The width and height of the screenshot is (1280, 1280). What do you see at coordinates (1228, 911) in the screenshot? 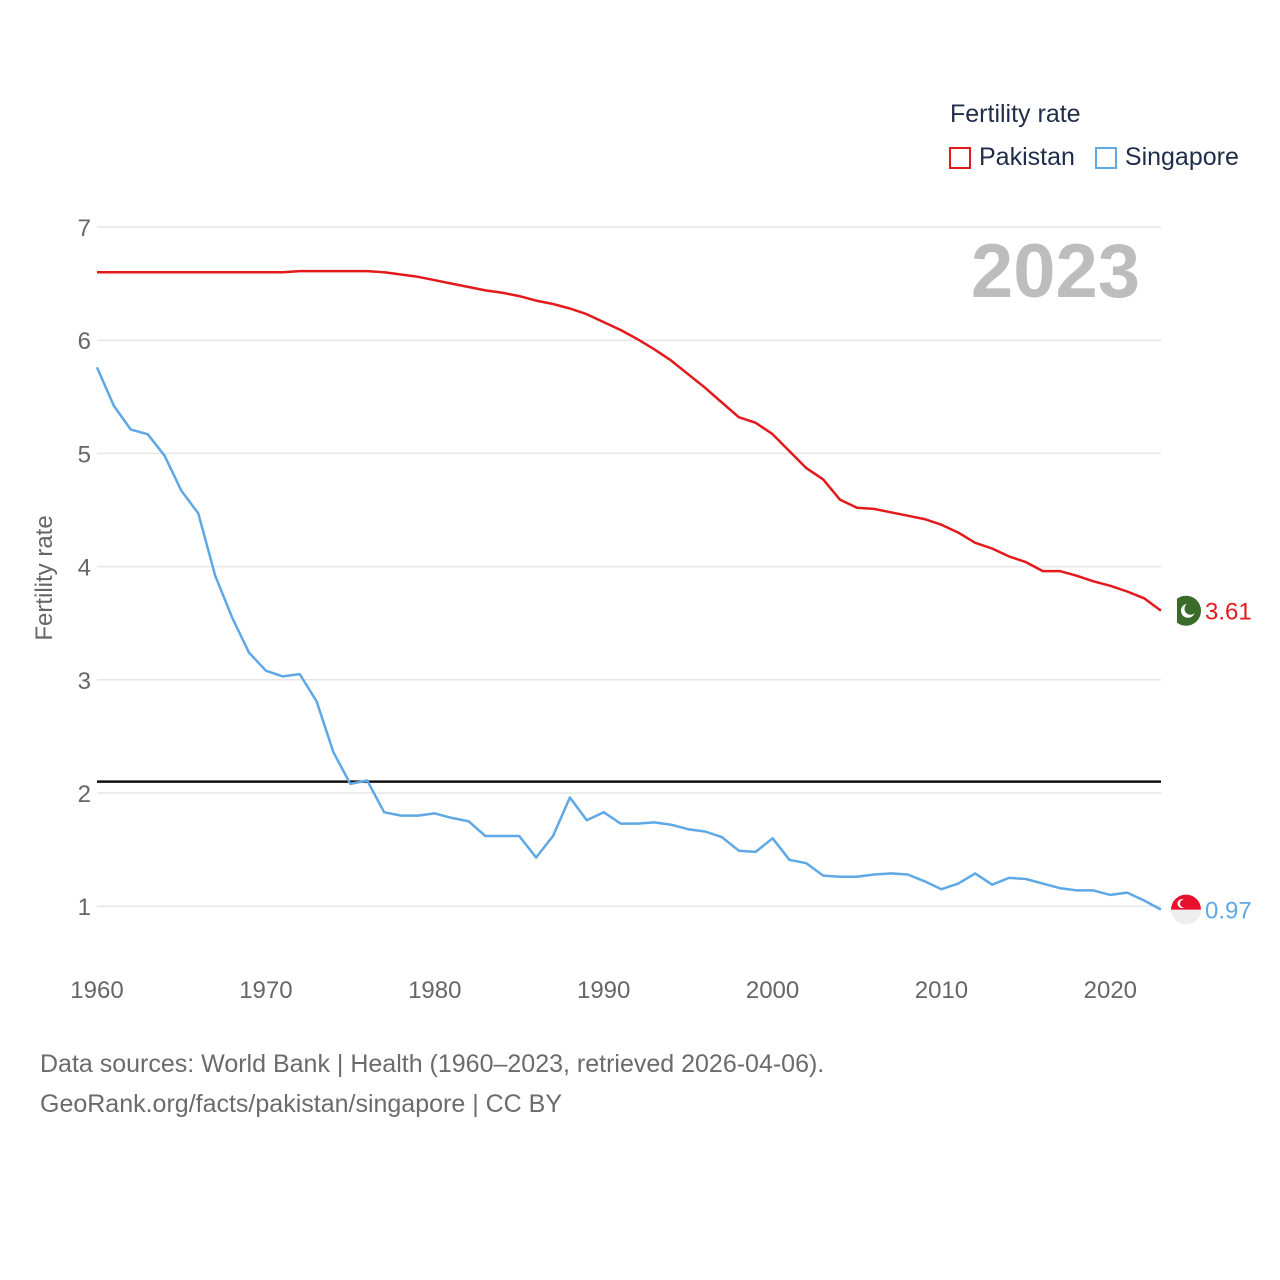
I see `end-label-singapore: 0.97` at bounding box center [1228, 911].